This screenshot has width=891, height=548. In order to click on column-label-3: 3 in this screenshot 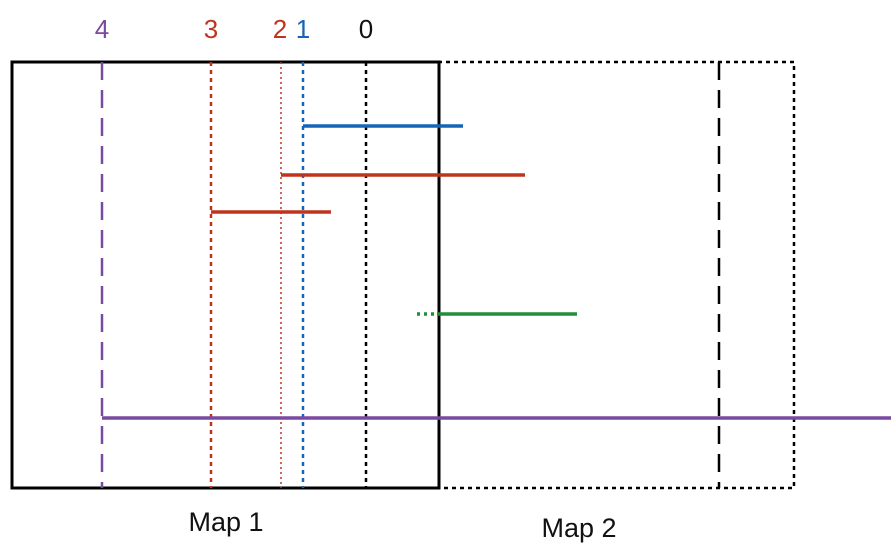, I will do `click(211, 29)`.